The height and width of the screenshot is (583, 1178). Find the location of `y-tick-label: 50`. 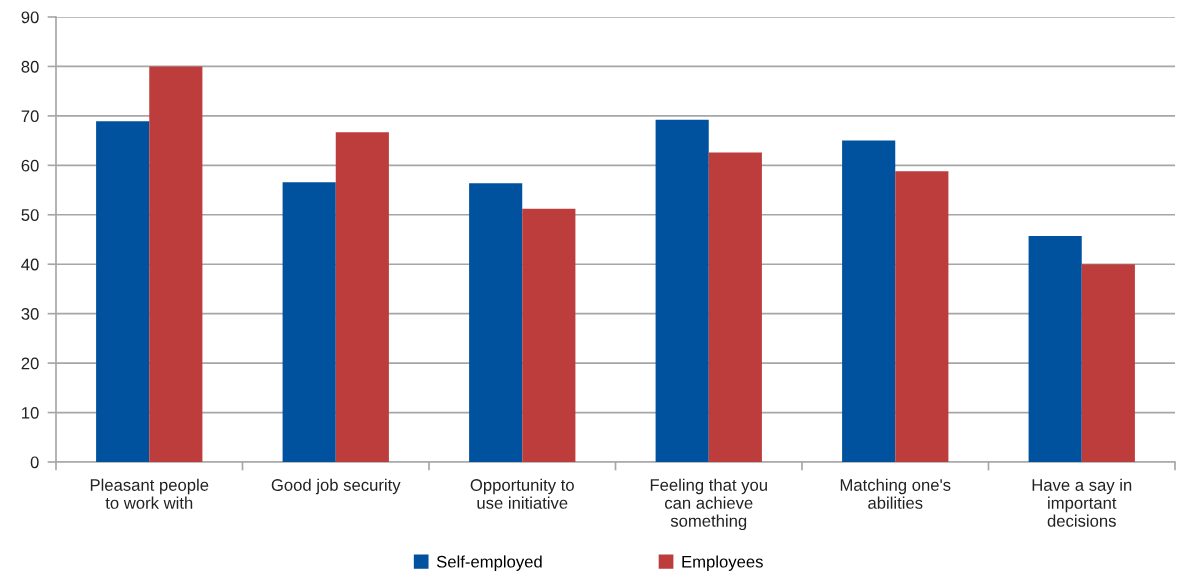

y-tick-label: 50 is located at coordinates (30, 215).